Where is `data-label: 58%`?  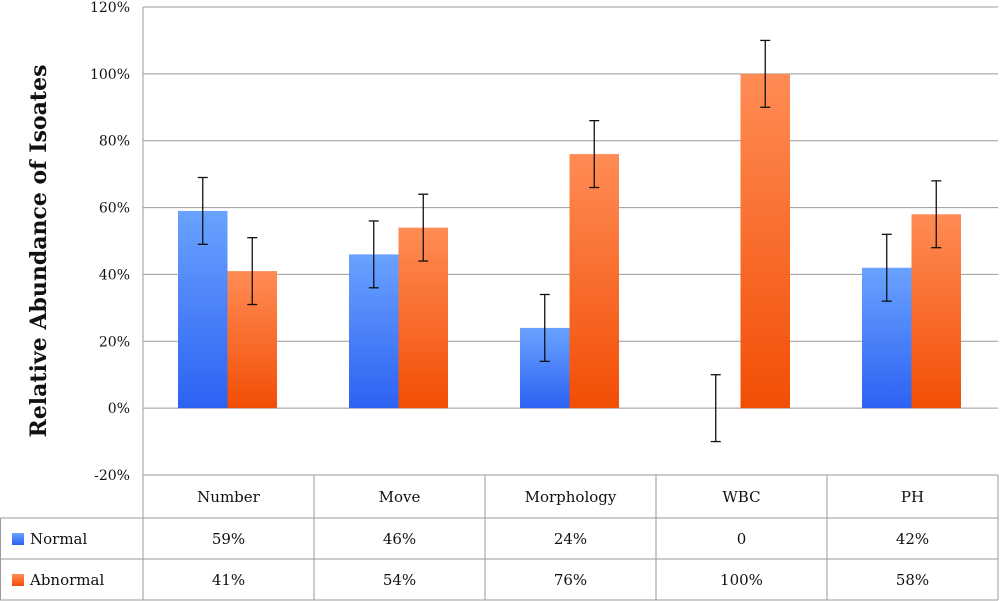
data-label: 58% is located at coordinates (912, 580).